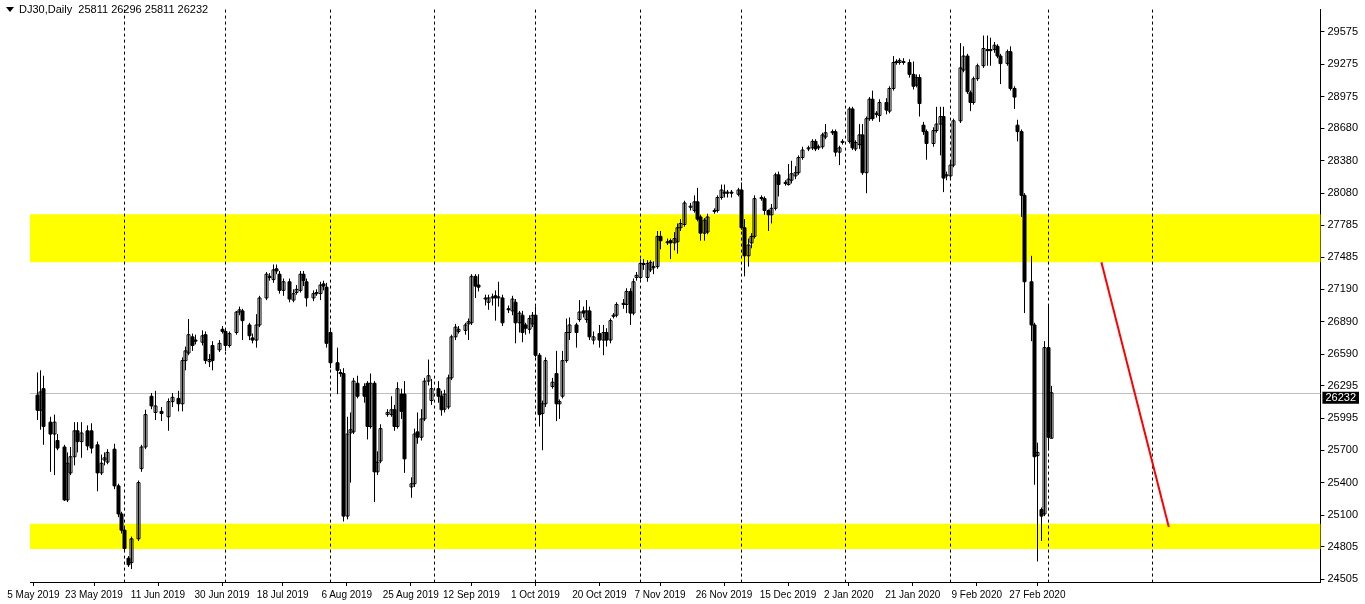 This screenshot has width=1365, height=604. I want to click on x-tick-label: 5 May 2019, so click(33, 594).